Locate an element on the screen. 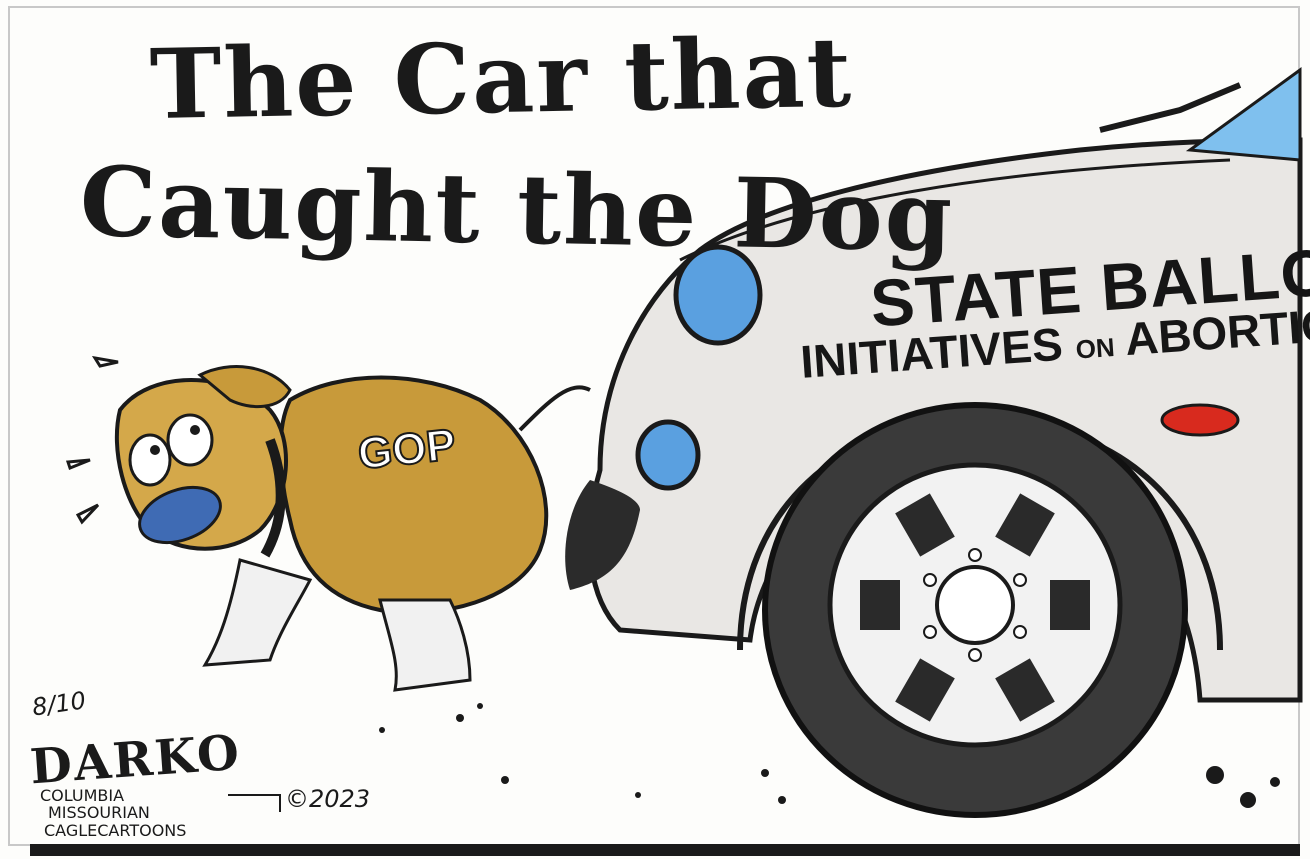 The width and height of the screenshot is (1310, 859). cartoon-title-line-1: The Car that is located at coordinates (501, 78).